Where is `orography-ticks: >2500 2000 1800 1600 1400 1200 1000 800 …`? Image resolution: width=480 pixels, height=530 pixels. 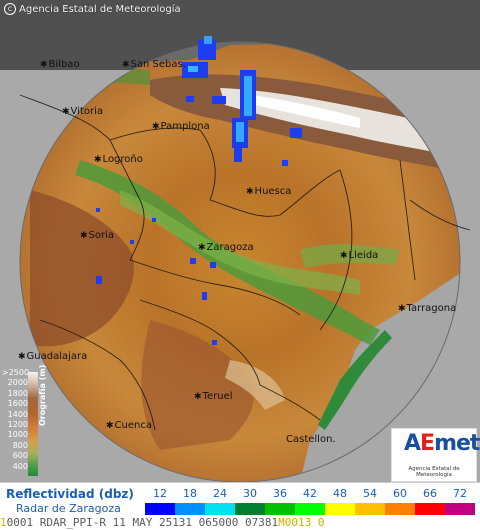 orography-ticks: >2500 2000 1800 1600 1400 1200 1000 800 … is located at coordinates (16, 420).